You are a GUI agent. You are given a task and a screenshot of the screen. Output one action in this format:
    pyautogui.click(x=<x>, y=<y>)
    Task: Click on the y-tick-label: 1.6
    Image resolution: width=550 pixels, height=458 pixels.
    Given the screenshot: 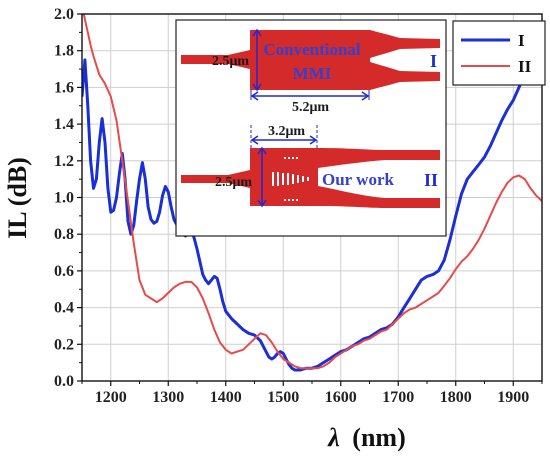 What is the action you would take?
    pyautogui.click(x=64, y=87)
    